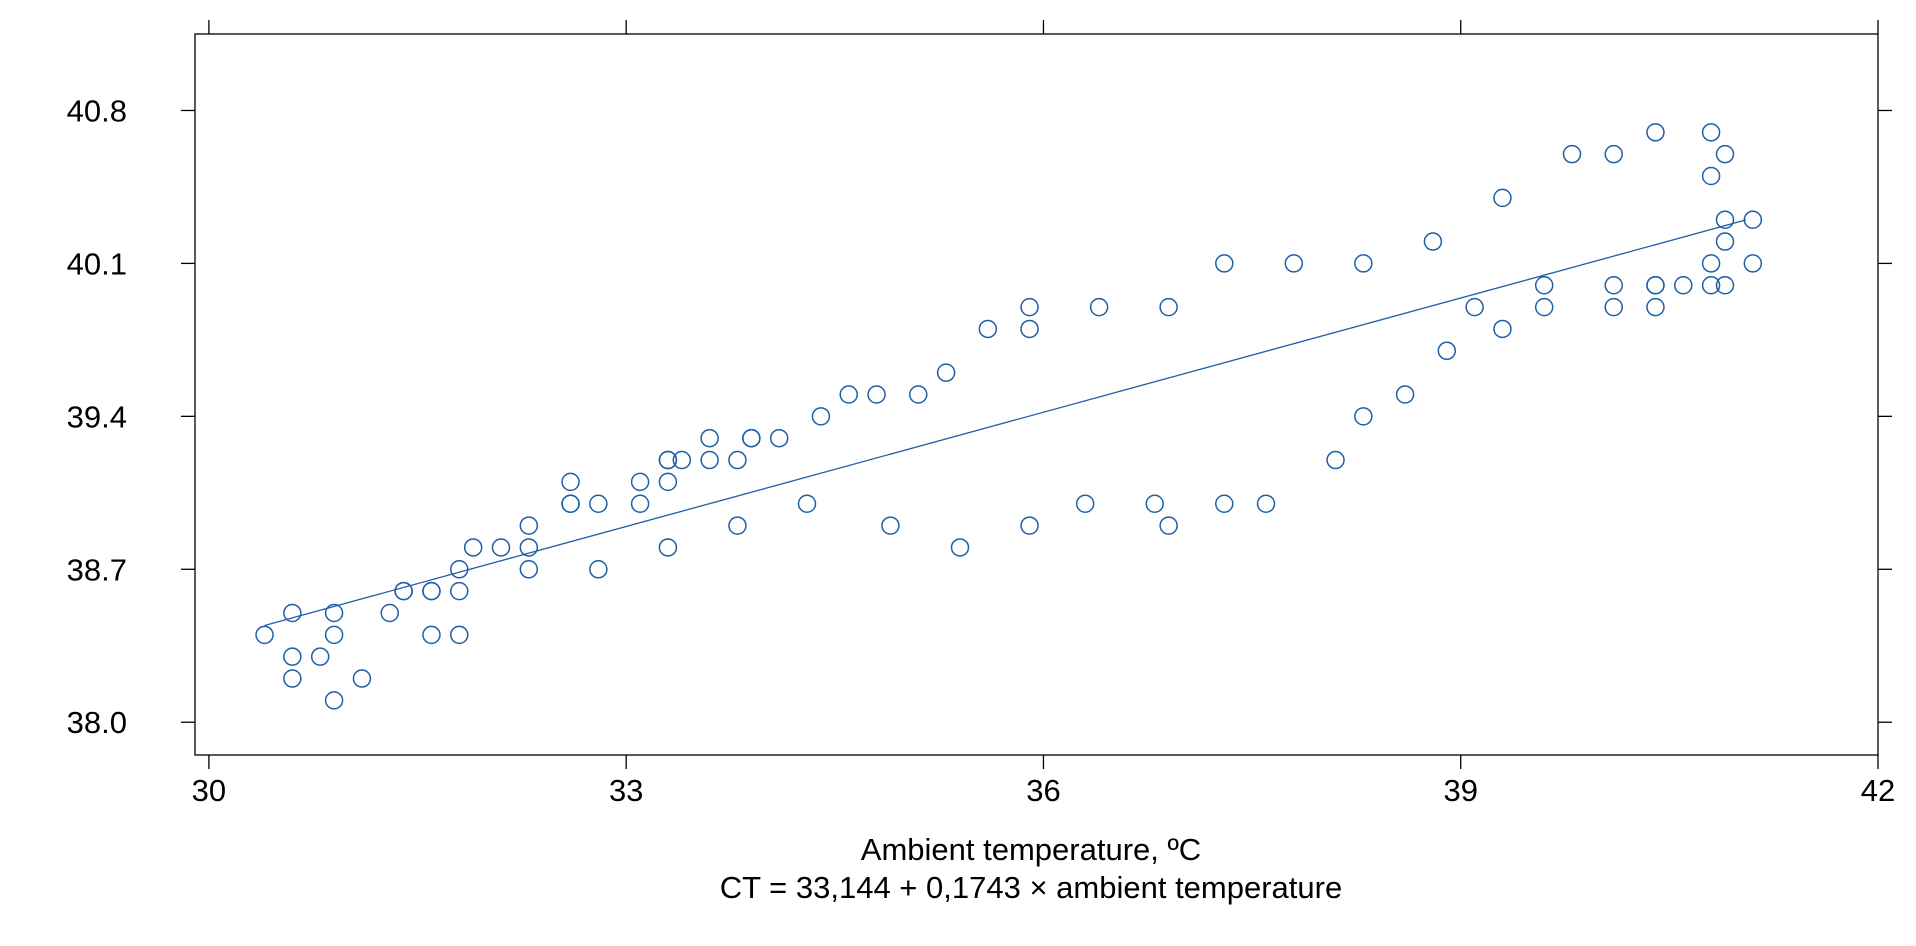 The image size is (1916, 946). I want to click on y-tick-label: 38.0, so click(97, 722).